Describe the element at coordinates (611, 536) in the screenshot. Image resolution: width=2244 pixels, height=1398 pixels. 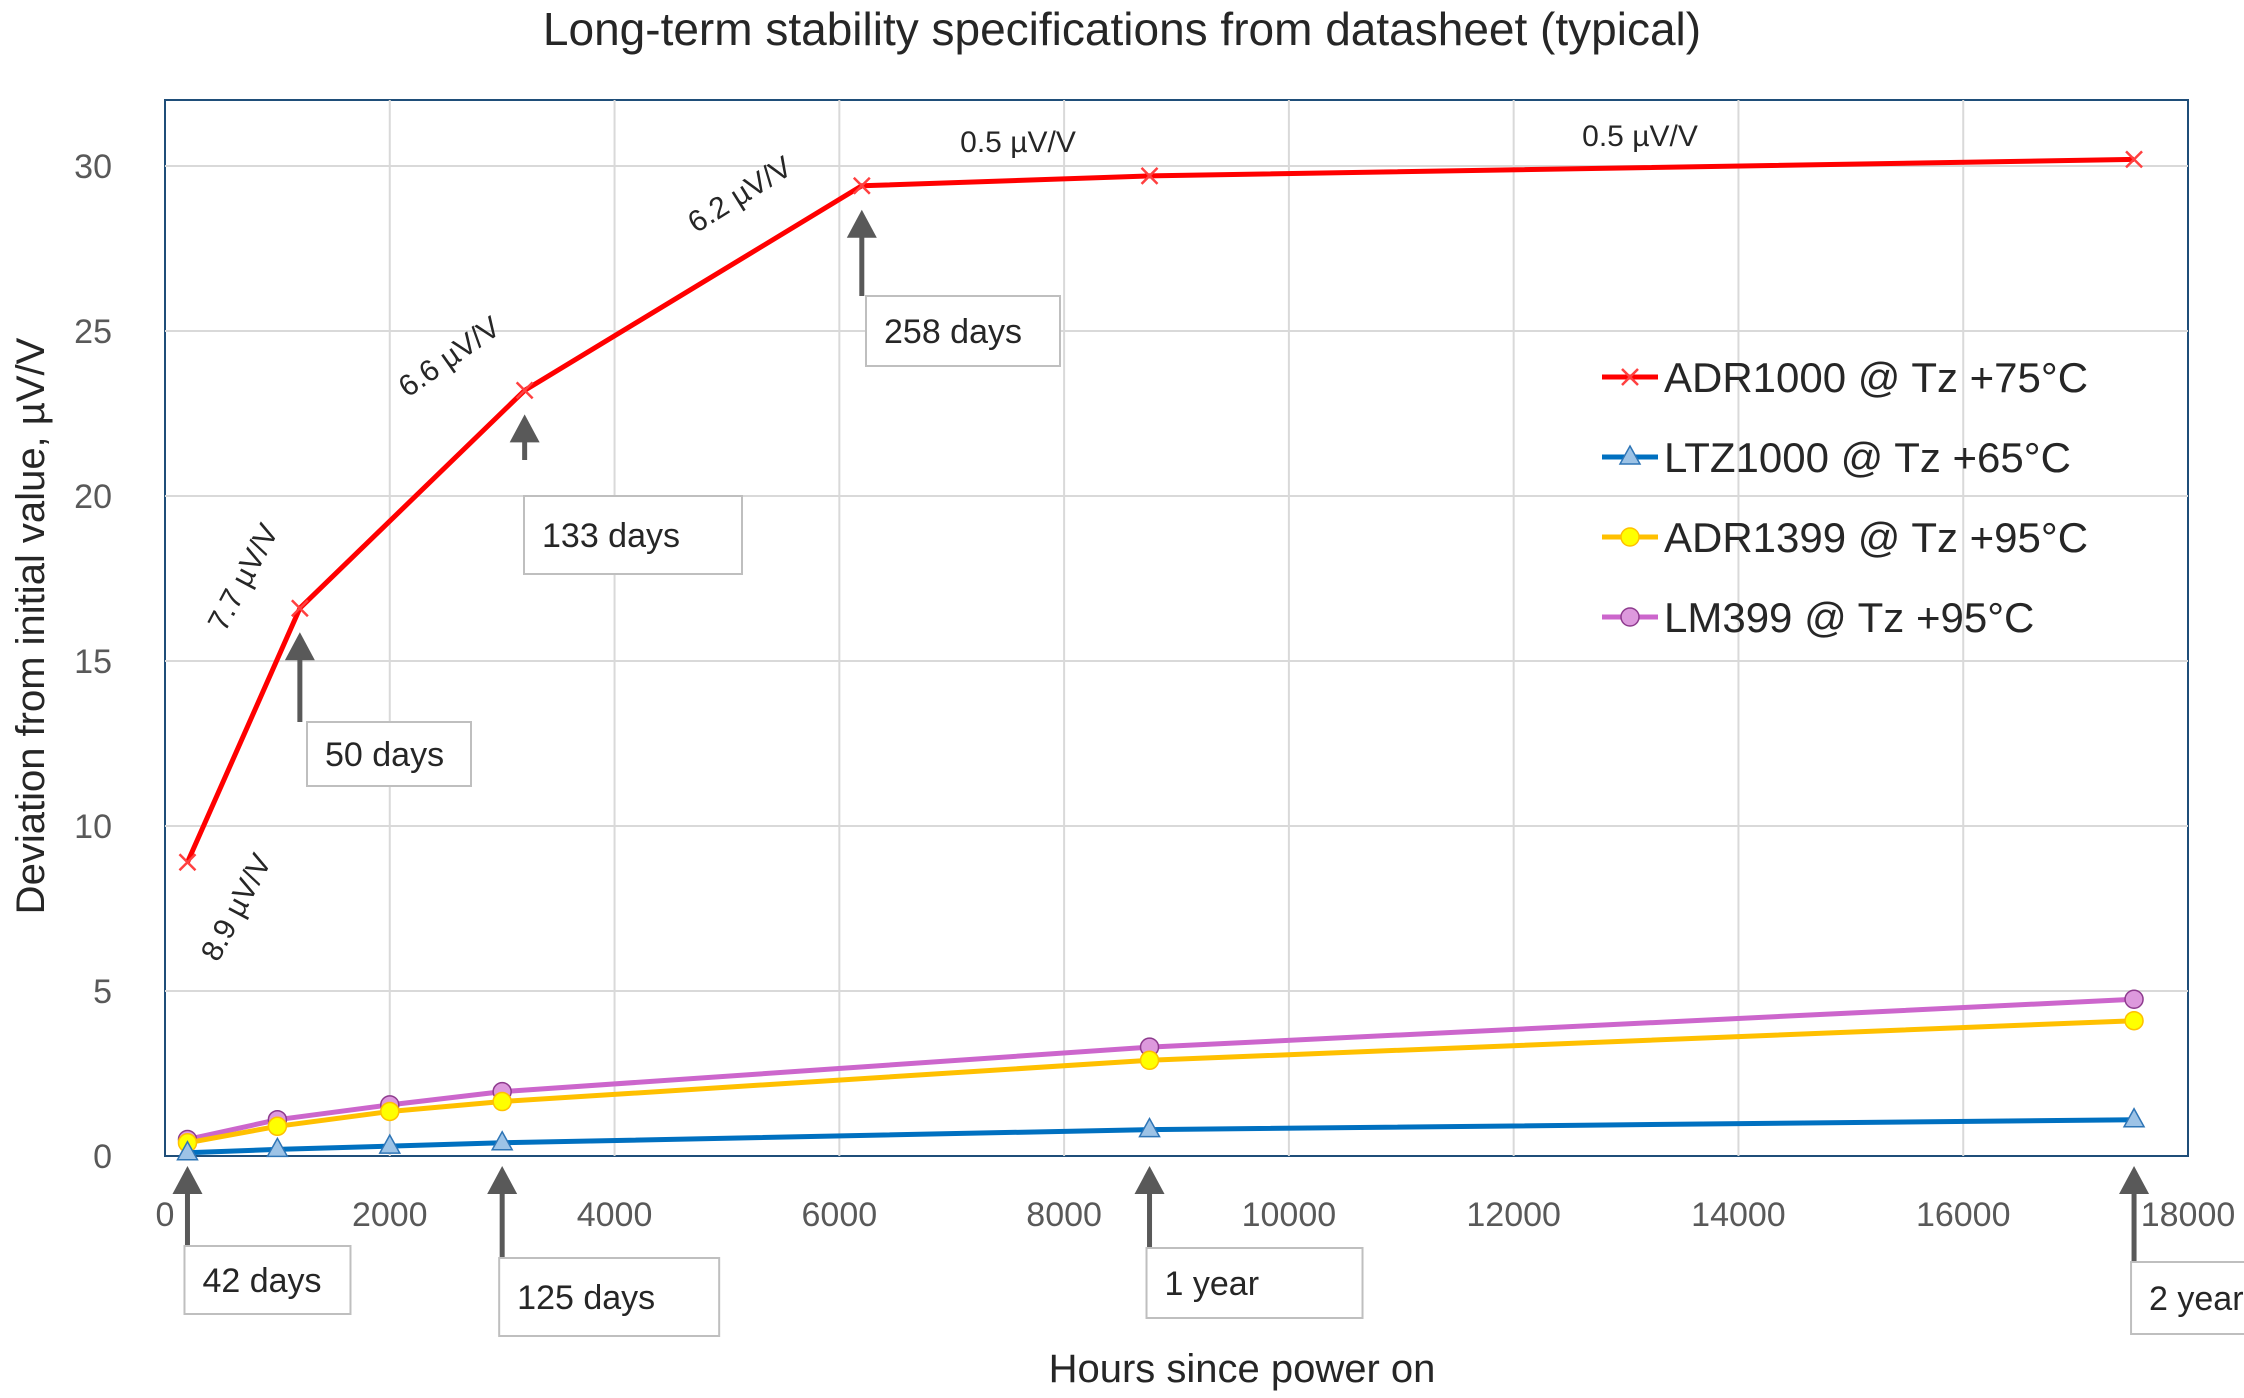
I see `annotation-5-text: 133 days` at that location.